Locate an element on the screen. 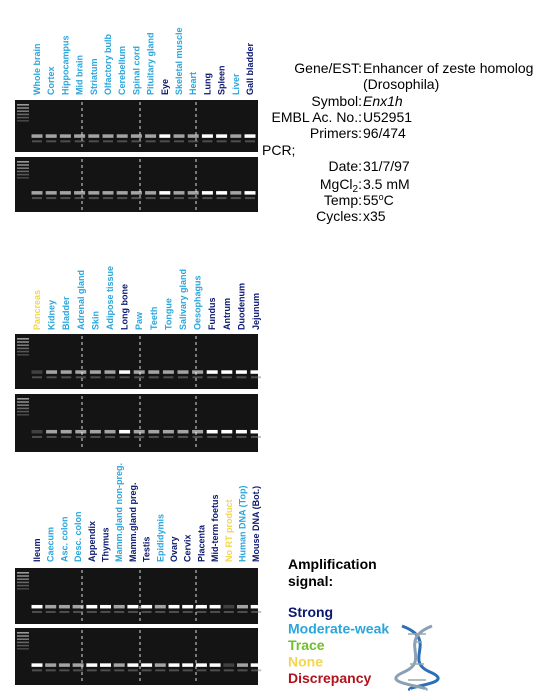 The height and width of the screenshot is (691, 555). lane-label: Mamm.gland preg. is located at coordinates (133, 522).